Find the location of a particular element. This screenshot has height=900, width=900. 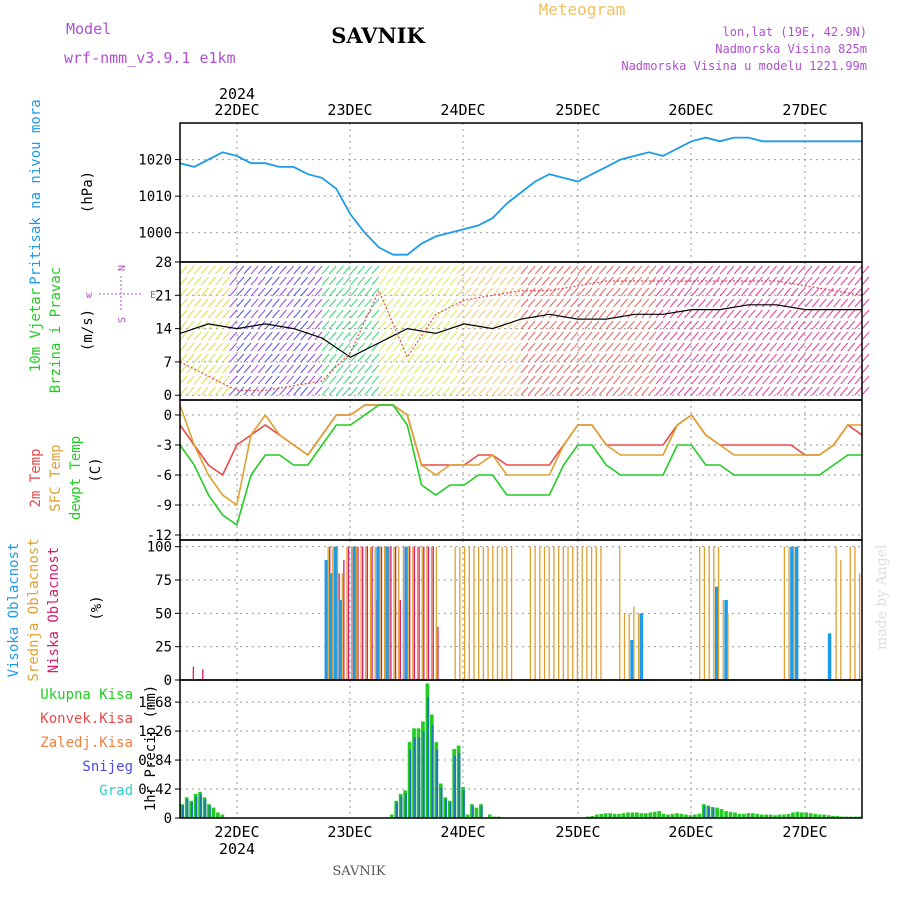

cloud-bar-high is located at coordinates (406, 613).